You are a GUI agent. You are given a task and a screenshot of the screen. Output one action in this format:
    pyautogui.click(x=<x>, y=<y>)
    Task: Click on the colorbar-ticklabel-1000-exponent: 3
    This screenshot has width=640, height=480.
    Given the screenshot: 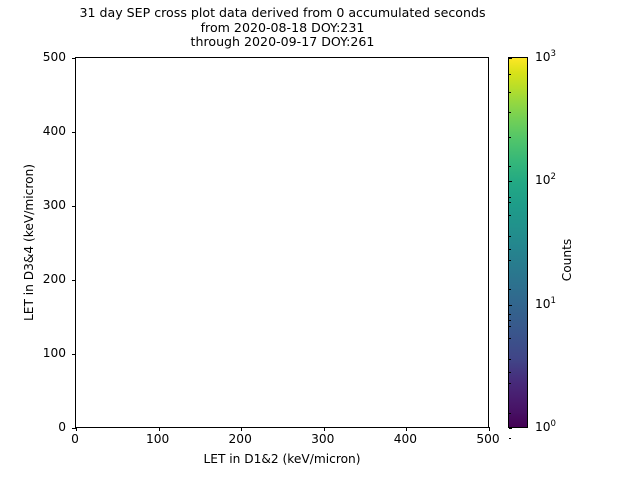 What is the action you would take?
    pyautogui.click(x=553, y=53)
    